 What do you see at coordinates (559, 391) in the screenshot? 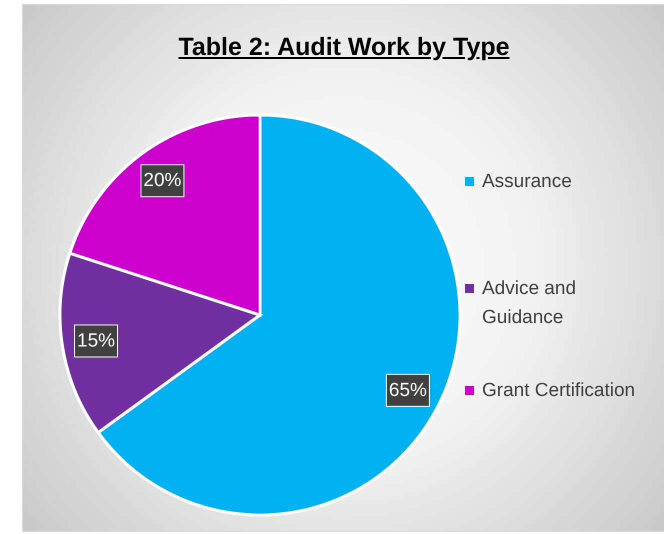
I see `legend-label: Grant Certification` at bounding box center [559, 391].